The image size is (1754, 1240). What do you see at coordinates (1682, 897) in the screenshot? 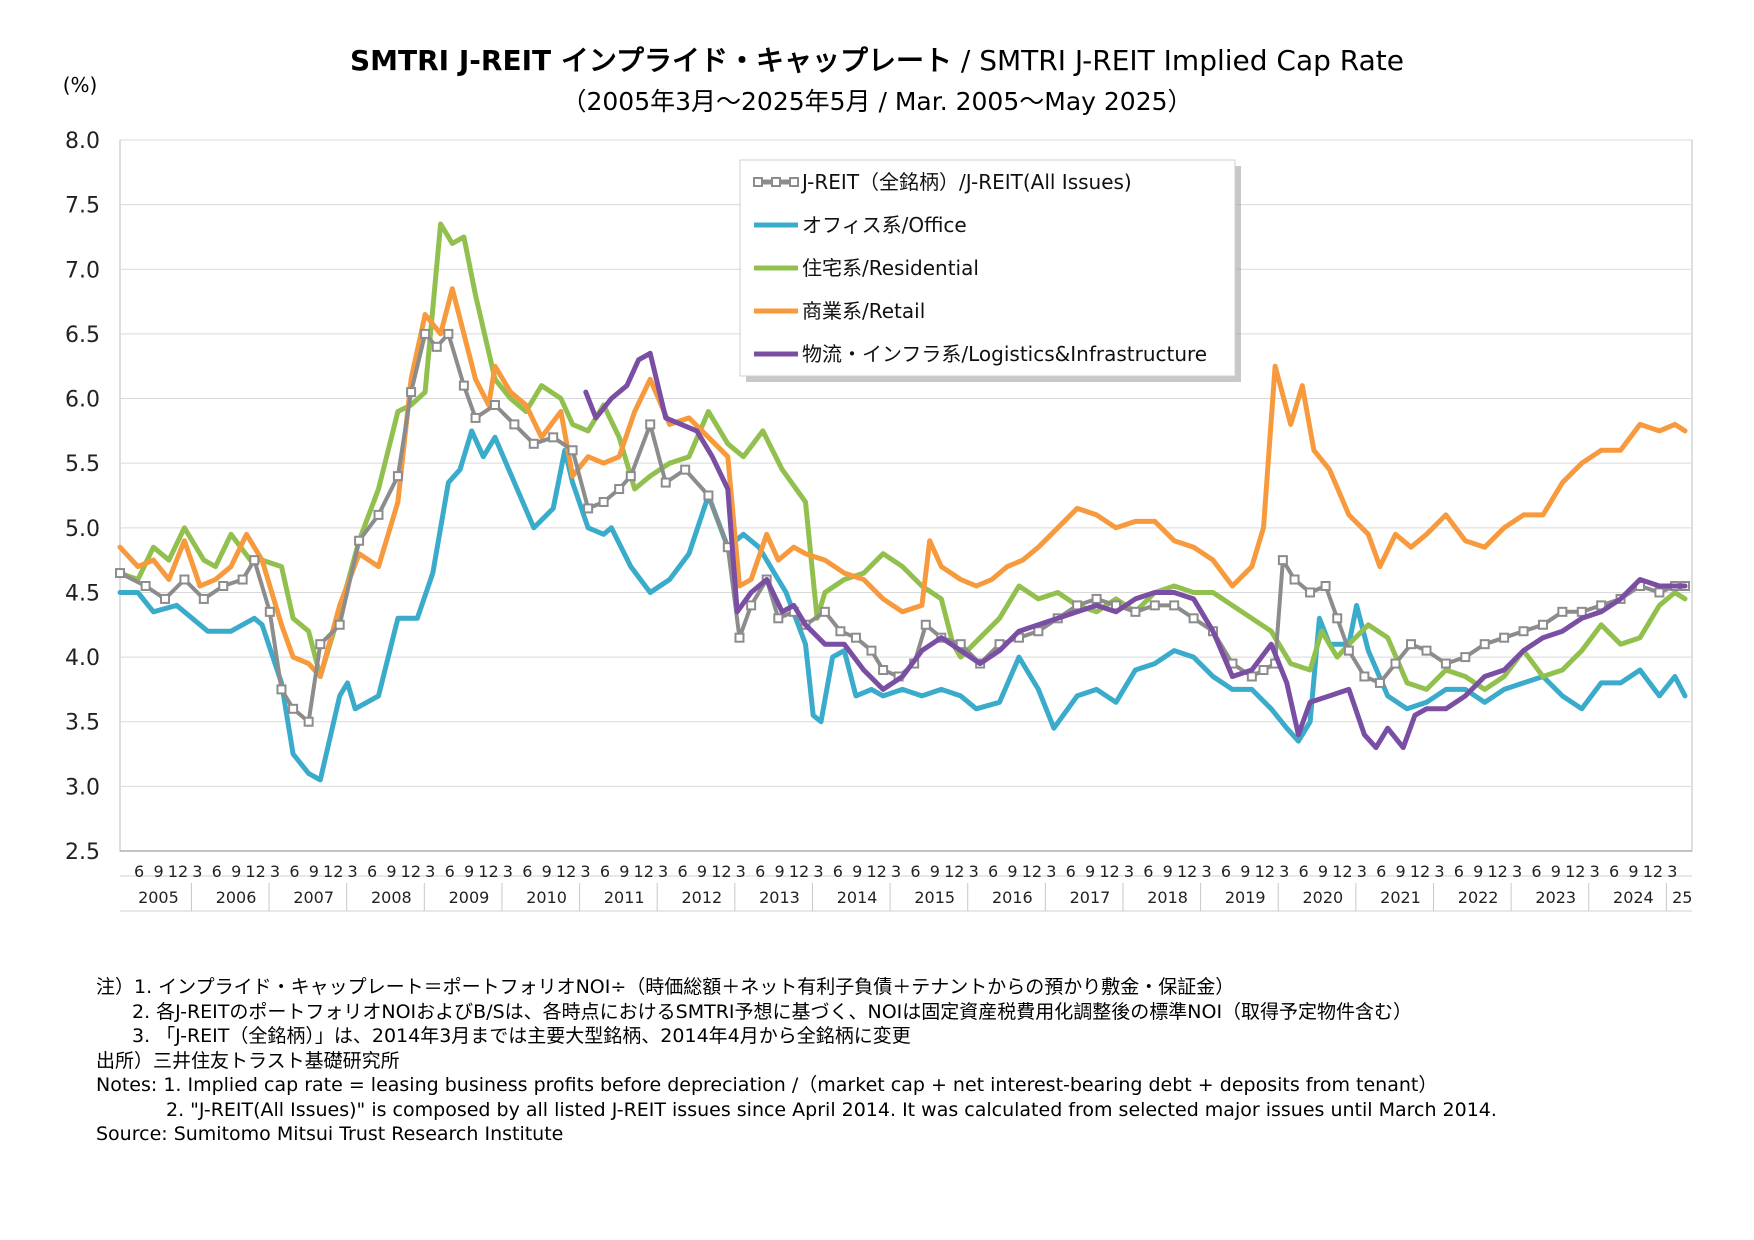
I see `x-year-label: 25` at bounding box center [1682, 897].